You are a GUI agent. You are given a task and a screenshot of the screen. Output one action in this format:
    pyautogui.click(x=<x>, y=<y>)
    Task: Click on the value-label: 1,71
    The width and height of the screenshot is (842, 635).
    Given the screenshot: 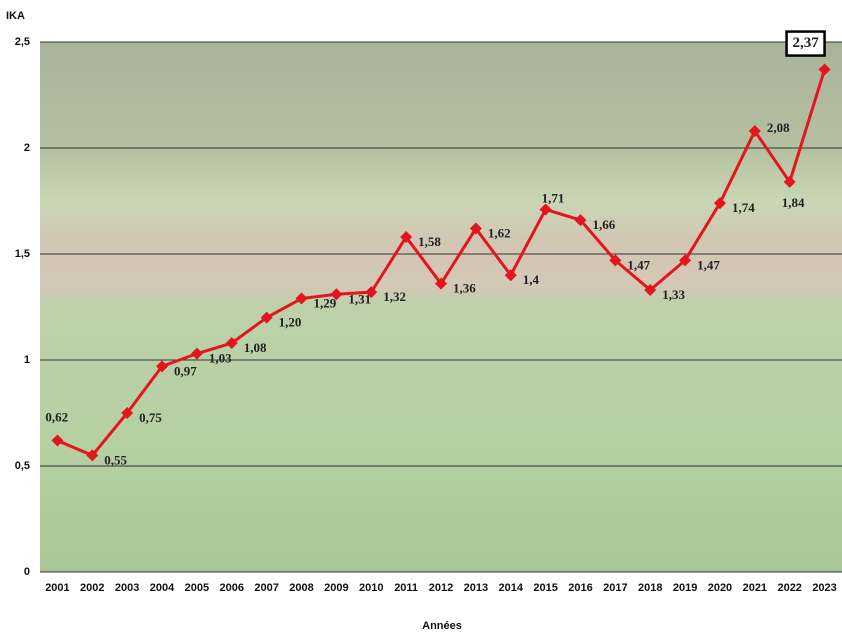 What is the action you would take?
    pyautogui.click(x=553, y=197)
    